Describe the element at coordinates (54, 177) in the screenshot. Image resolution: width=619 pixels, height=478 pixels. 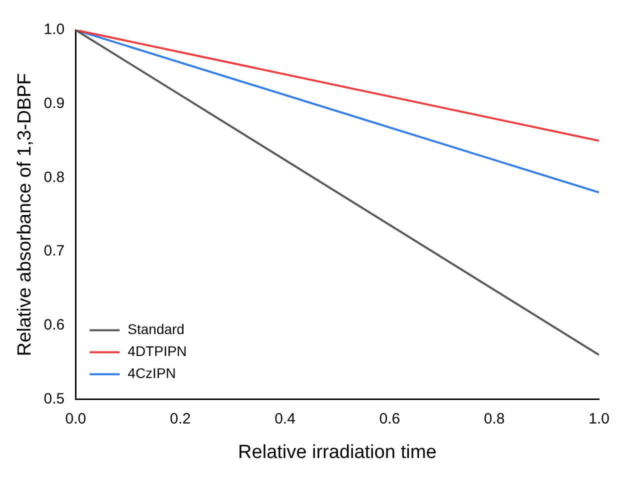
I see `y-tick-label: 0.8` at that location.